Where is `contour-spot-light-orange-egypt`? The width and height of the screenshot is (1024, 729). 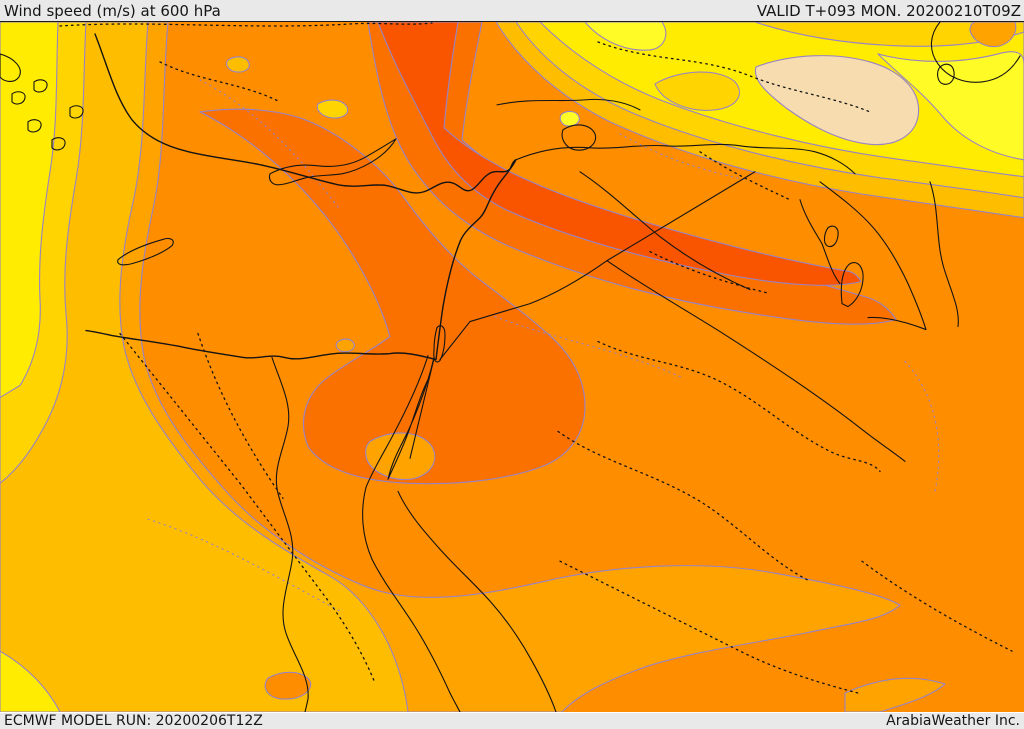 contour-spot-light-orange-egypt is located at coordinates (345, 345).